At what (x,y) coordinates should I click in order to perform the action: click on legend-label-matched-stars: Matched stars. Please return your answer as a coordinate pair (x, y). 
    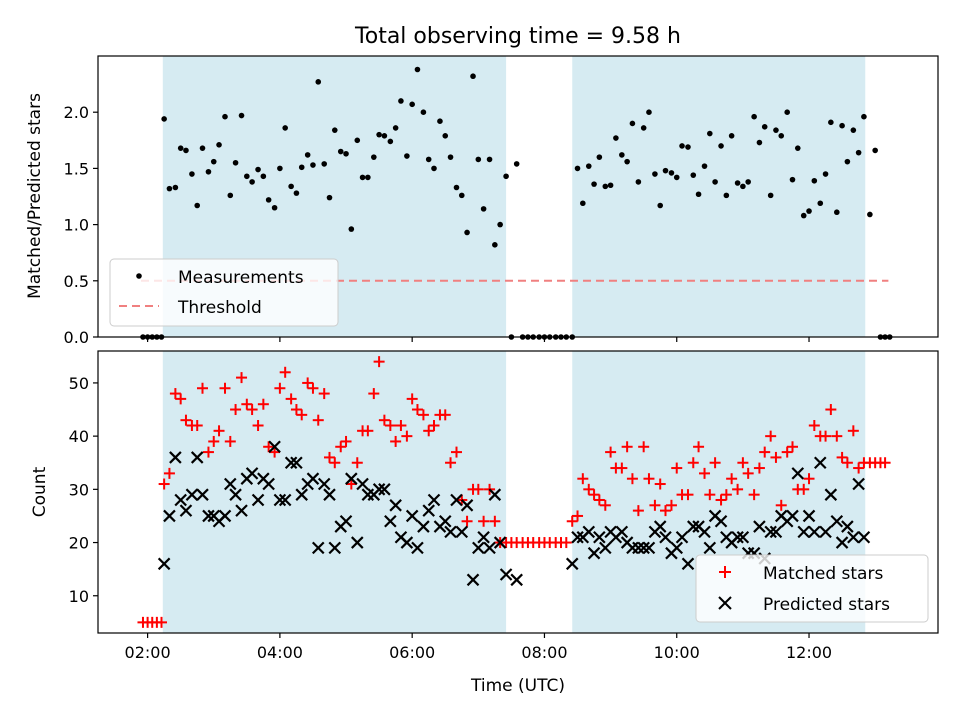
    Looking at the image, I should click on (823, 574).